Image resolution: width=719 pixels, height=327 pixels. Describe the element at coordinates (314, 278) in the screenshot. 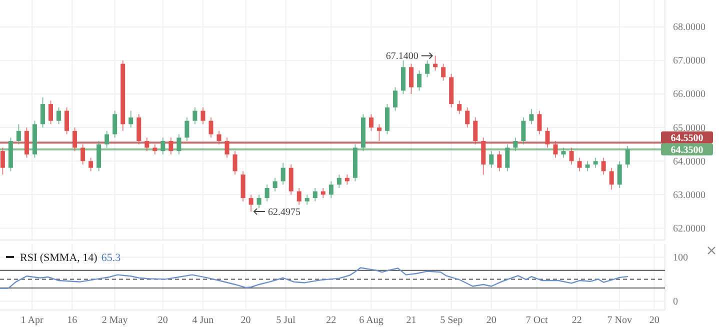

I see `line-series` at that location.